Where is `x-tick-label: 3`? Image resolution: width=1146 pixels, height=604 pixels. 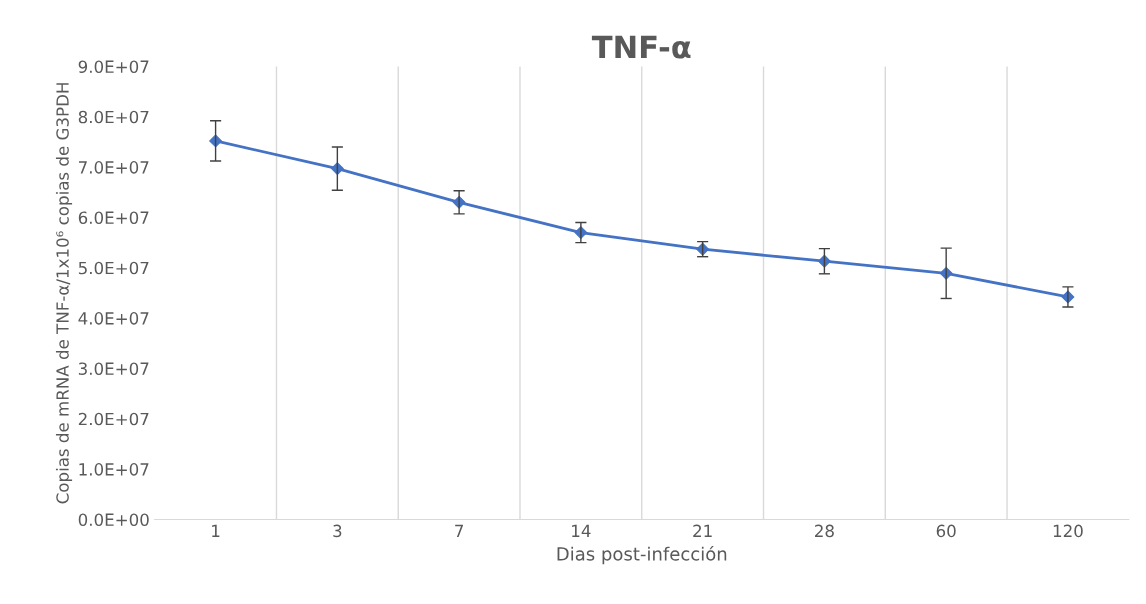
x-tick-label: 3 is located at coordinates (337, 531).